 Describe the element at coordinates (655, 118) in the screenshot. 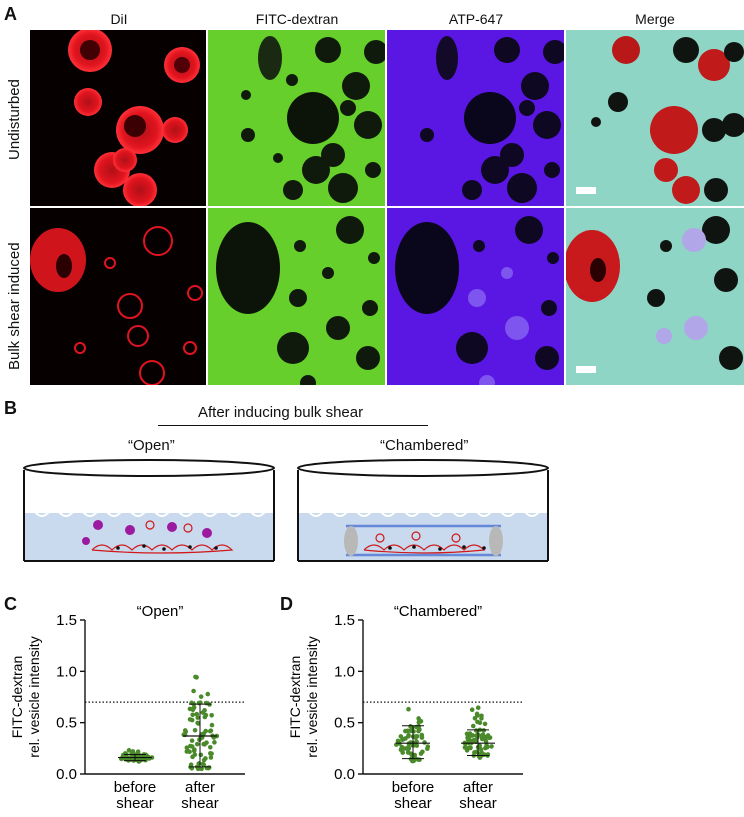

I see `micrograph-merge-undisturbed` at that location.